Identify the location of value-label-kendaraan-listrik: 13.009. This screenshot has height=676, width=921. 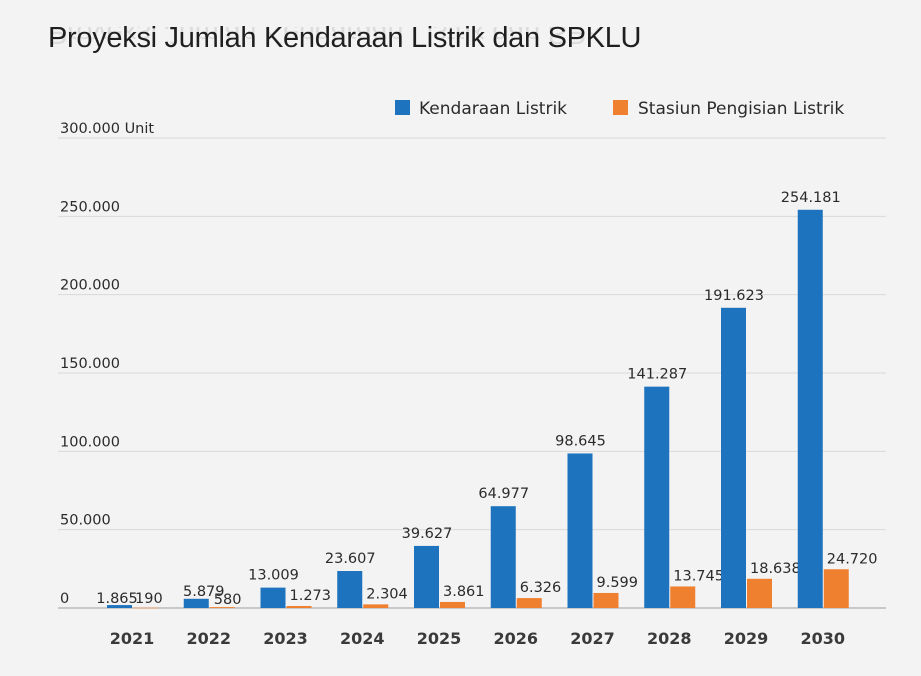
(273, 576).